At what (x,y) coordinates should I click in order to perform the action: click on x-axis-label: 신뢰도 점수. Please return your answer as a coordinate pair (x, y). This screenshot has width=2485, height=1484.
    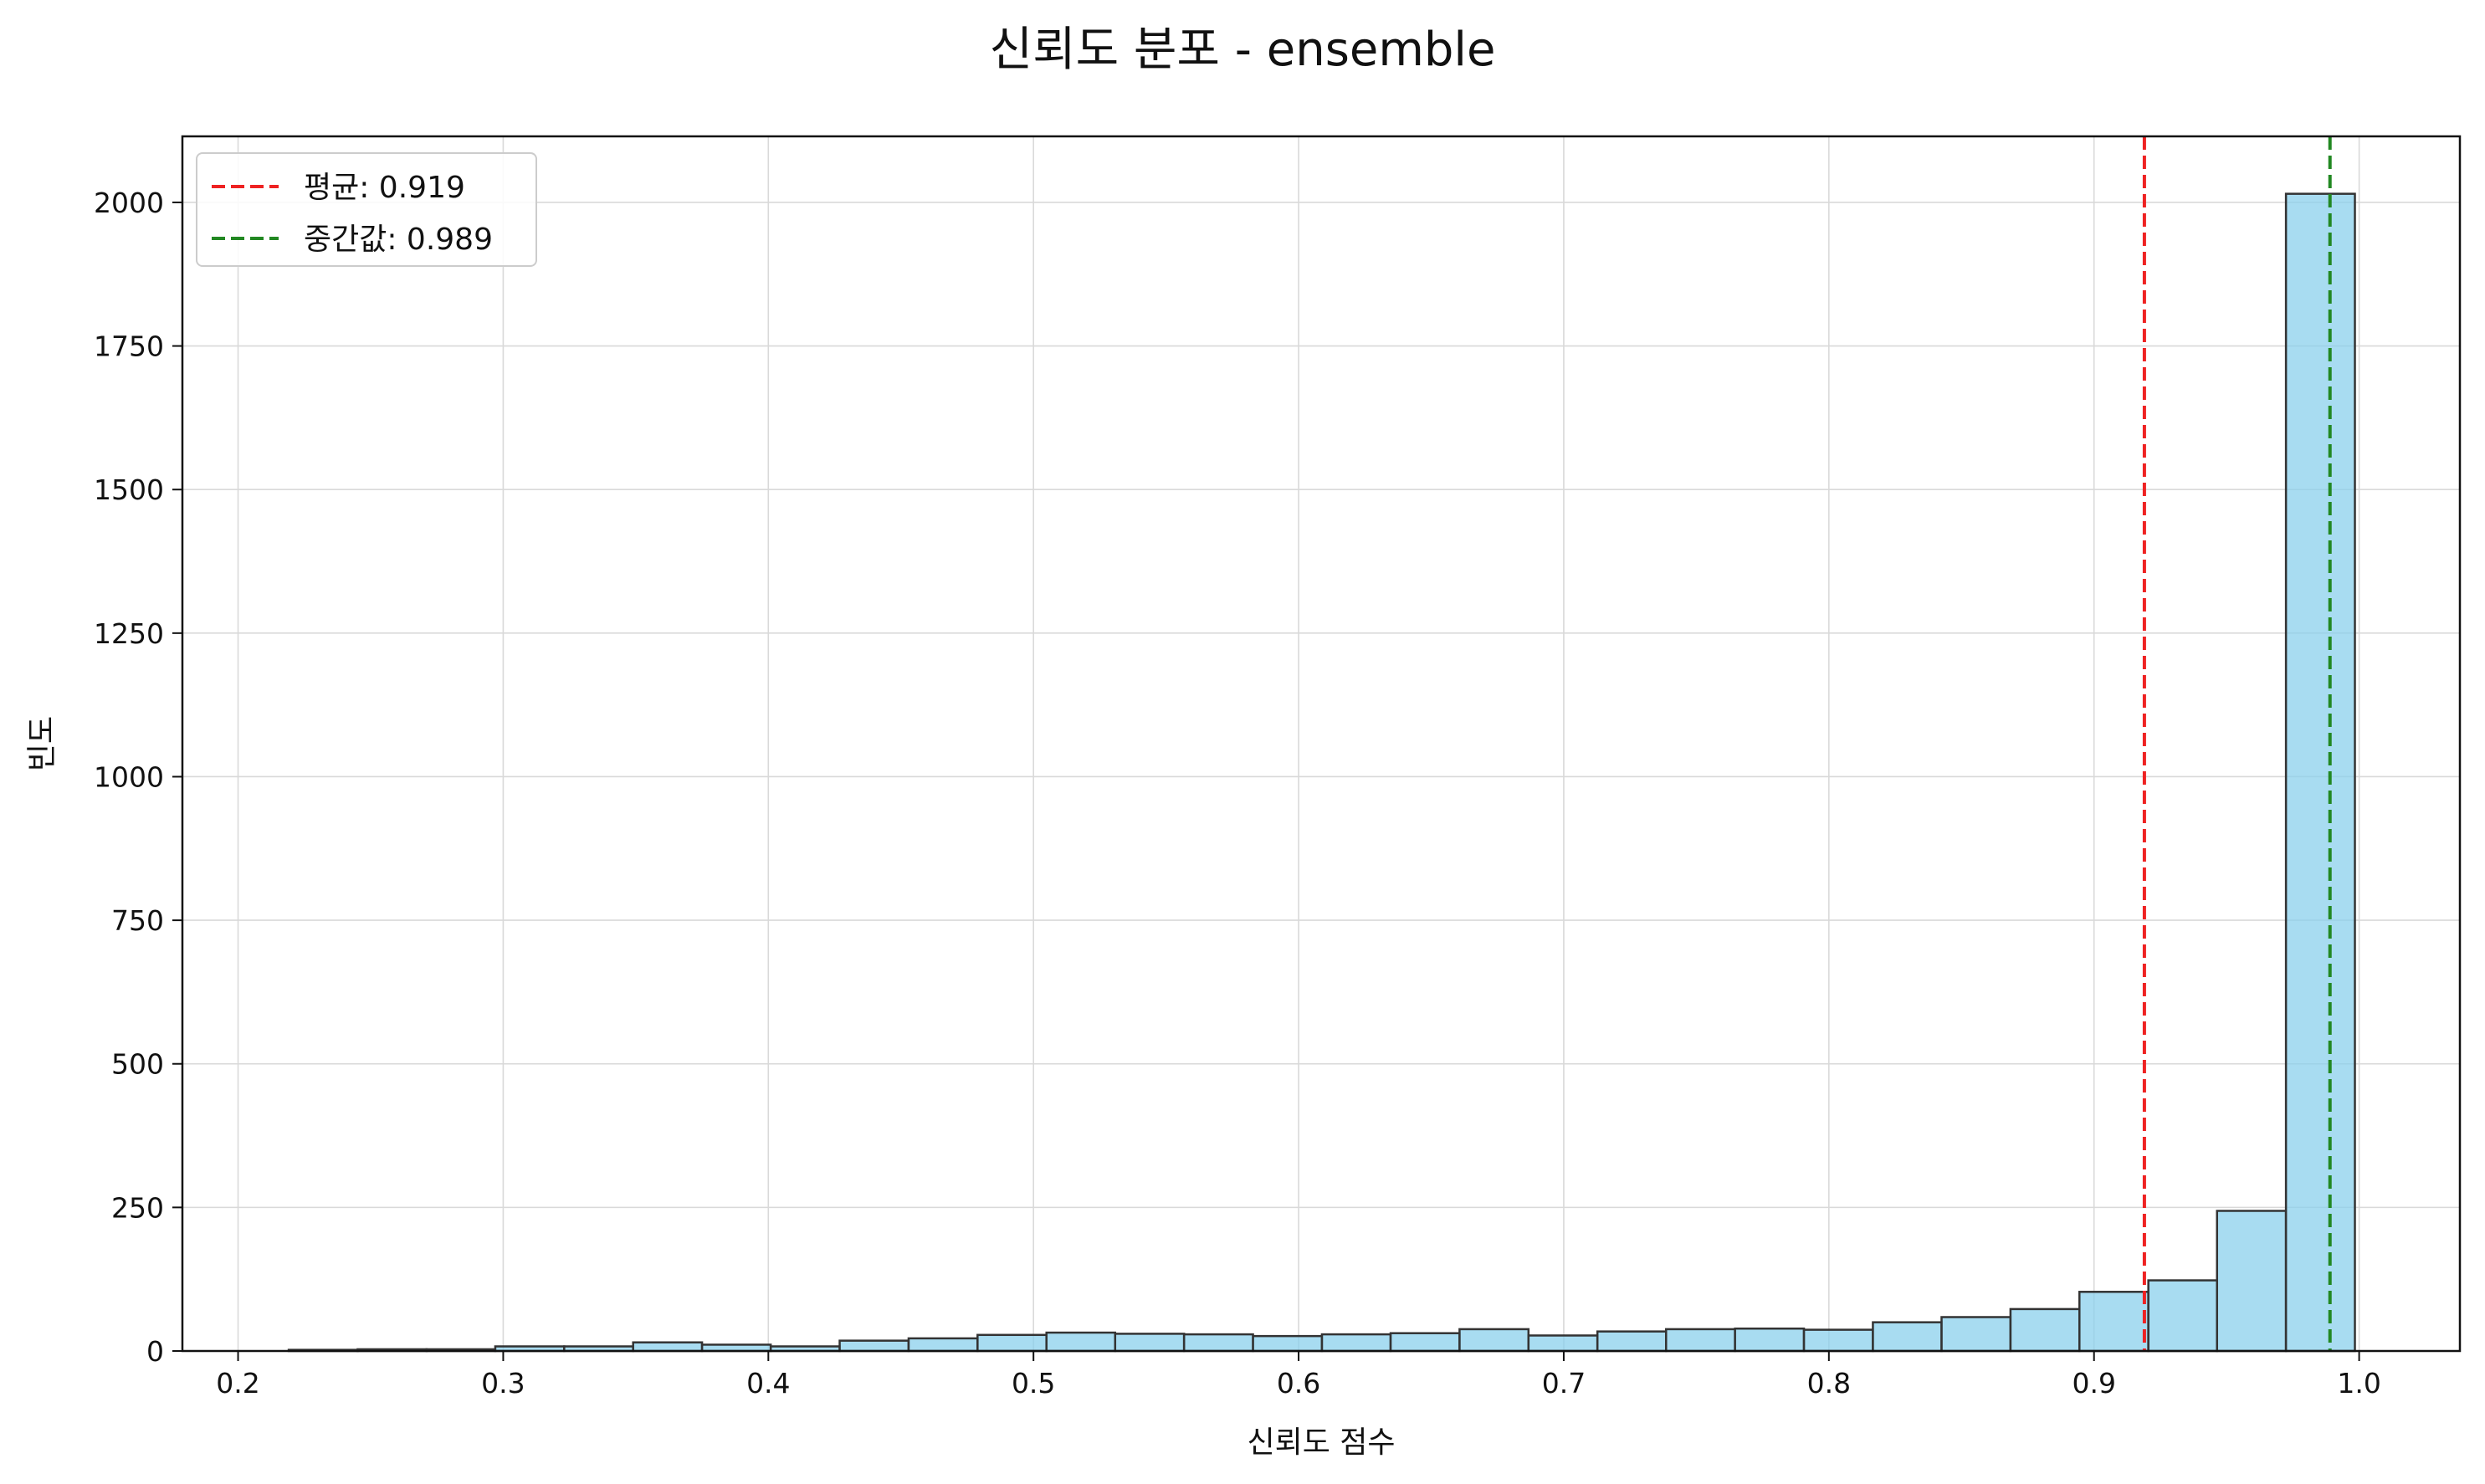
    Looking at the image, I should click on (1321, 1442).